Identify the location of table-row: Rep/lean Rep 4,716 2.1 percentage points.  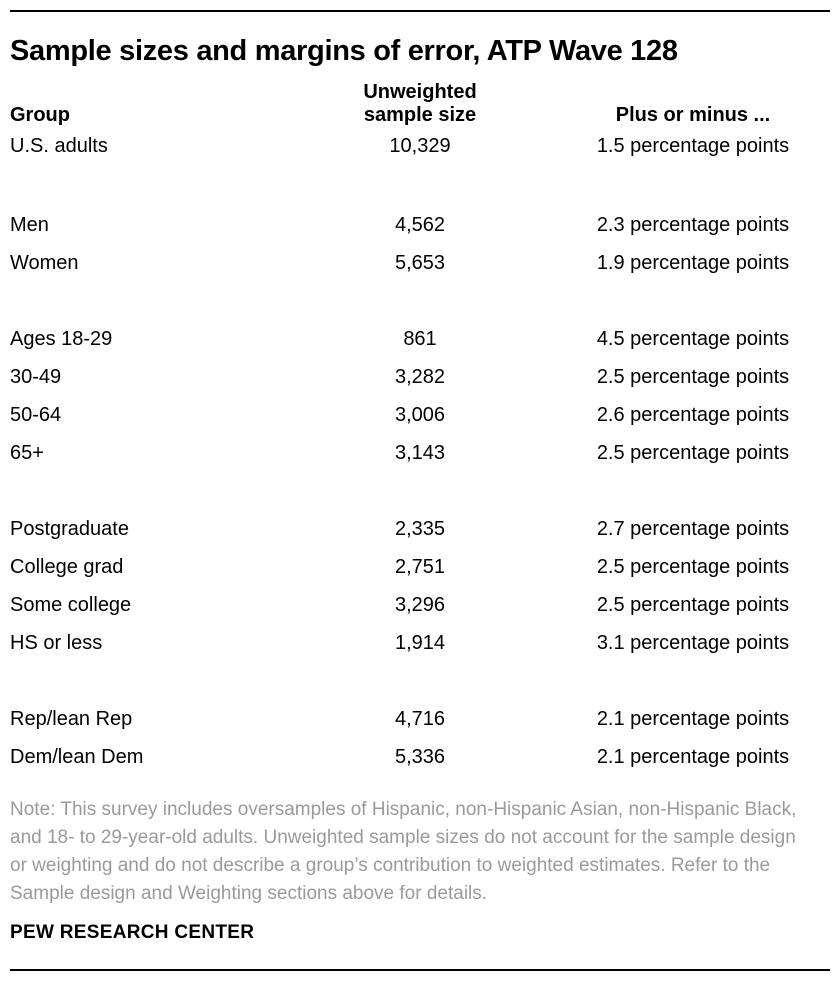
(420, 719).